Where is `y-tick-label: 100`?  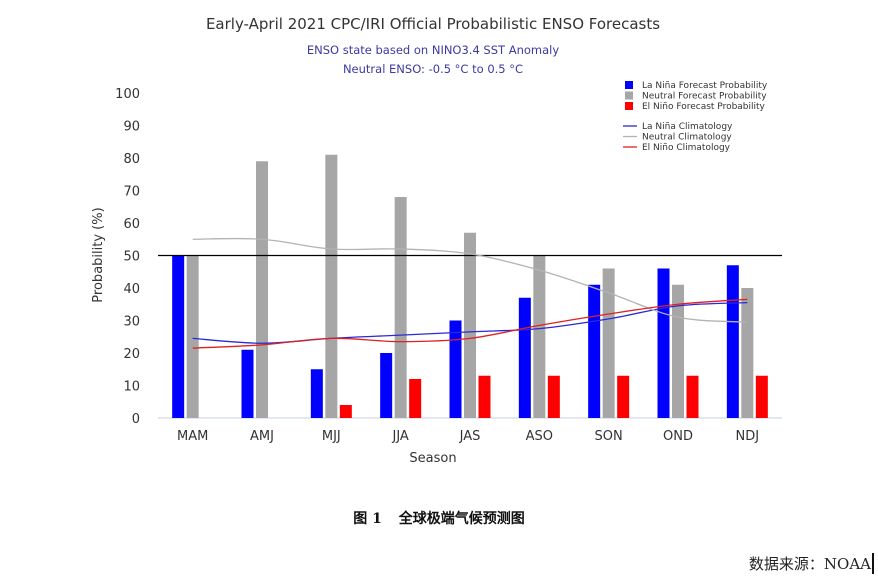
y-tick-label: 100 is located at coordinates (127, 94).